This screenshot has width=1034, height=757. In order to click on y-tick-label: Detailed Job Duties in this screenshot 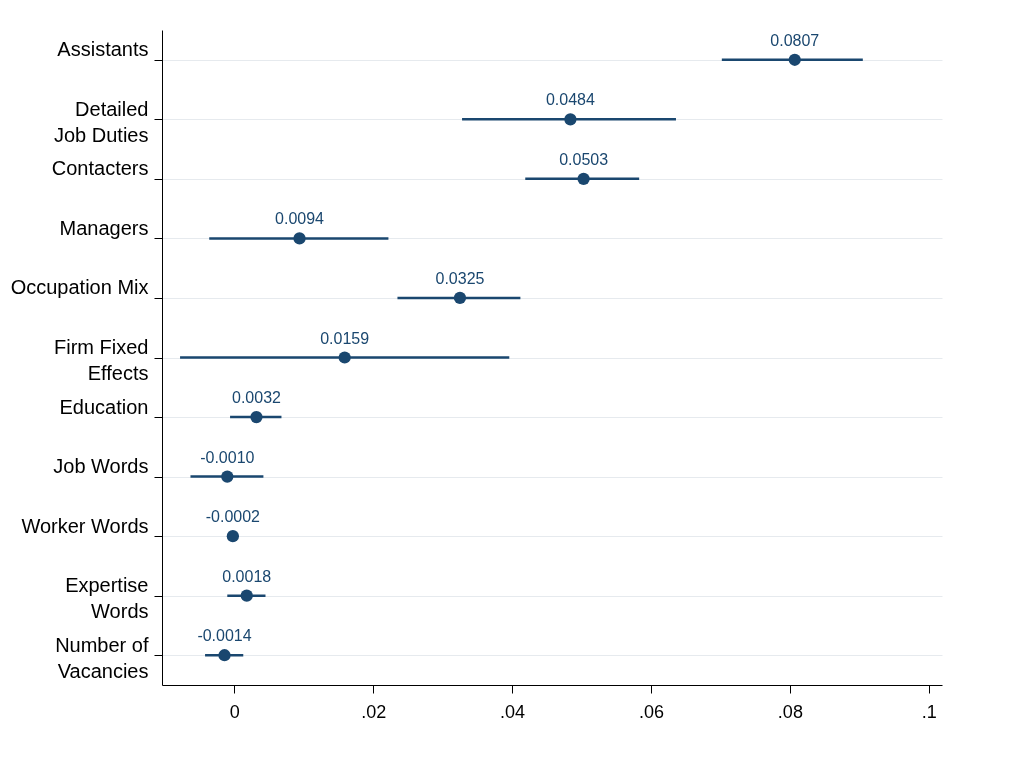, I will do `click(101, 121)`.